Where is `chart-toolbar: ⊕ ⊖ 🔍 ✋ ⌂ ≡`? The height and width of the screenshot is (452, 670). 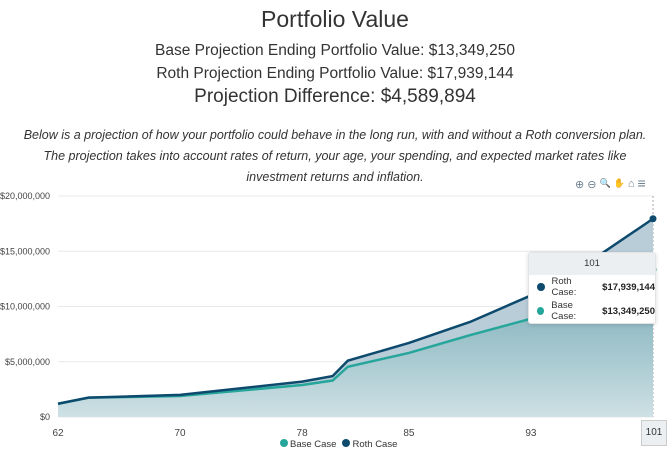
chart-toolbar: ⊕ ⊖ 🔍 ✋ ⌂ ≡ is located at coordinates (610, 183).